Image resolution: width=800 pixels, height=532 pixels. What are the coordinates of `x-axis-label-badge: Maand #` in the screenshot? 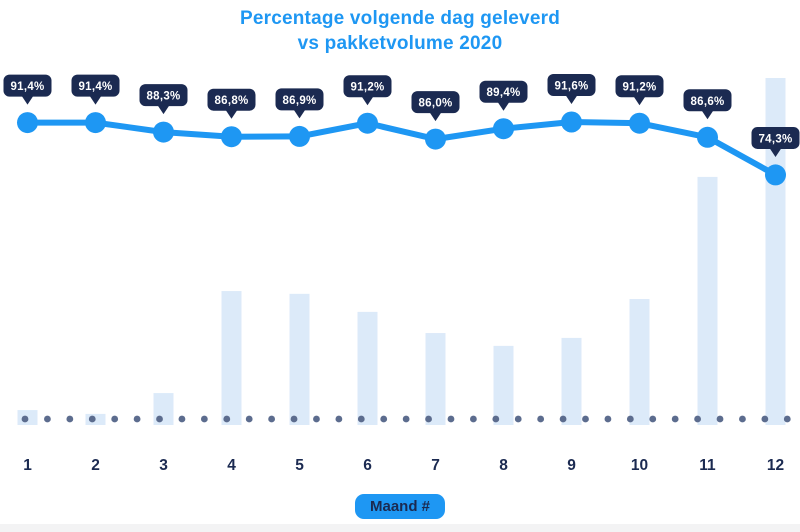 It's located at (400, 506).